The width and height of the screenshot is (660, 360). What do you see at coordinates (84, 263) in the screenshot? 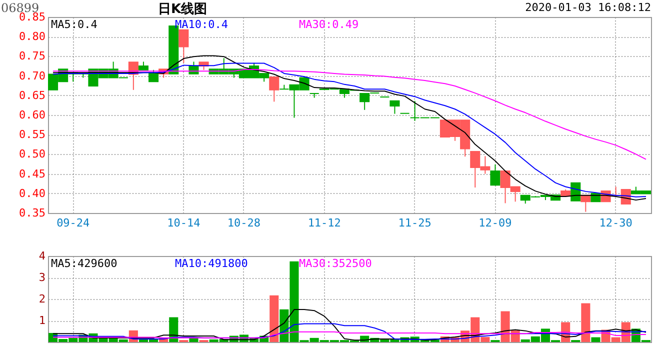
I see `text: MA5:429600` at bounding box center [84, 263].